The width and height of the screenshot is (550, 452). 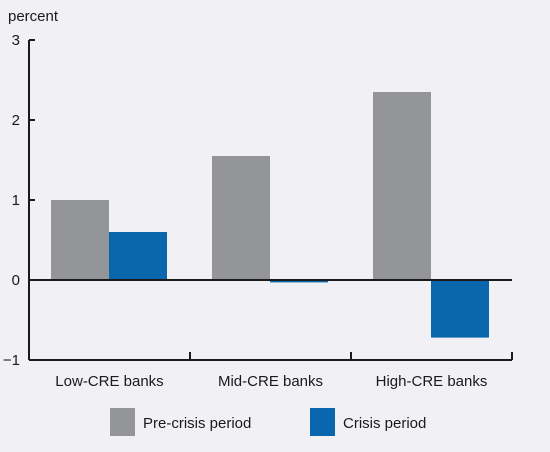 What do you see at coordinates (16, 200) in the screenshot?
I see `y-tick-label-2: 1` at bounding box center [16, 200].